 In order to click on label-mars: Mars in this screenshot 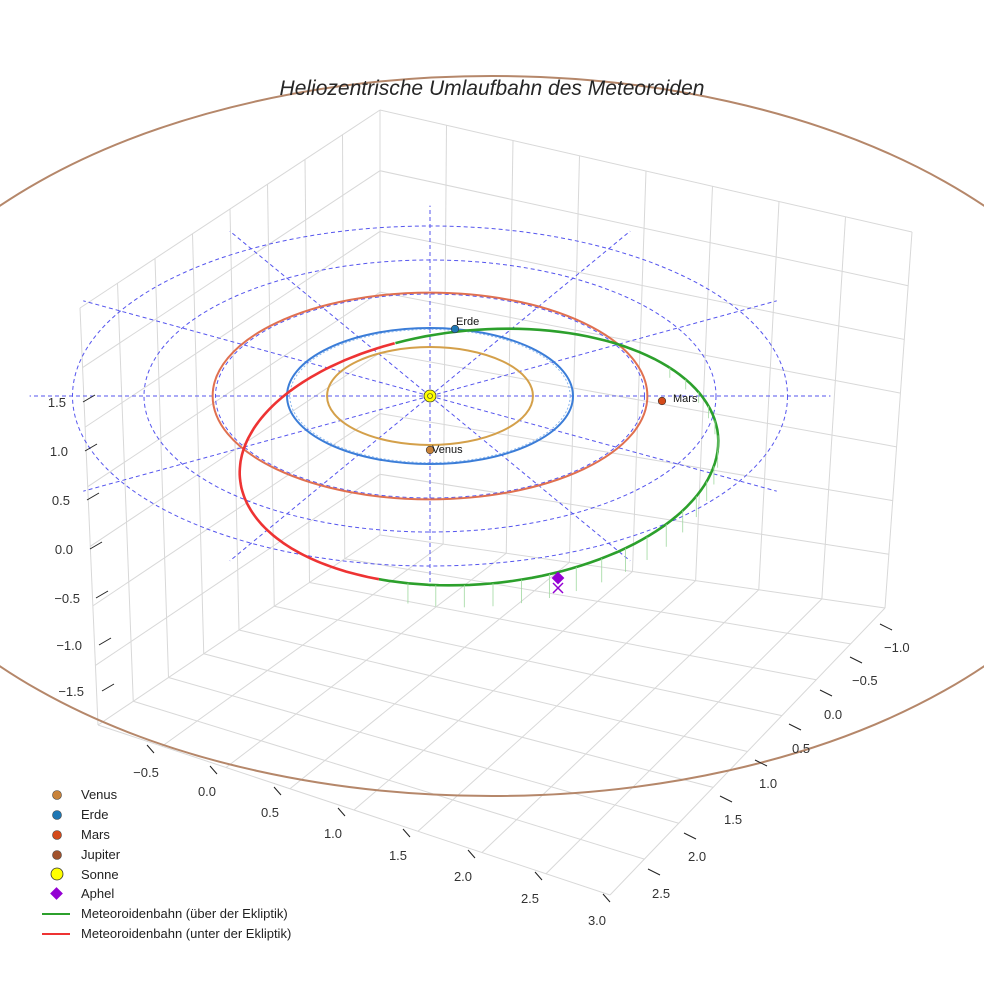, I will do `click(685, 399)`.